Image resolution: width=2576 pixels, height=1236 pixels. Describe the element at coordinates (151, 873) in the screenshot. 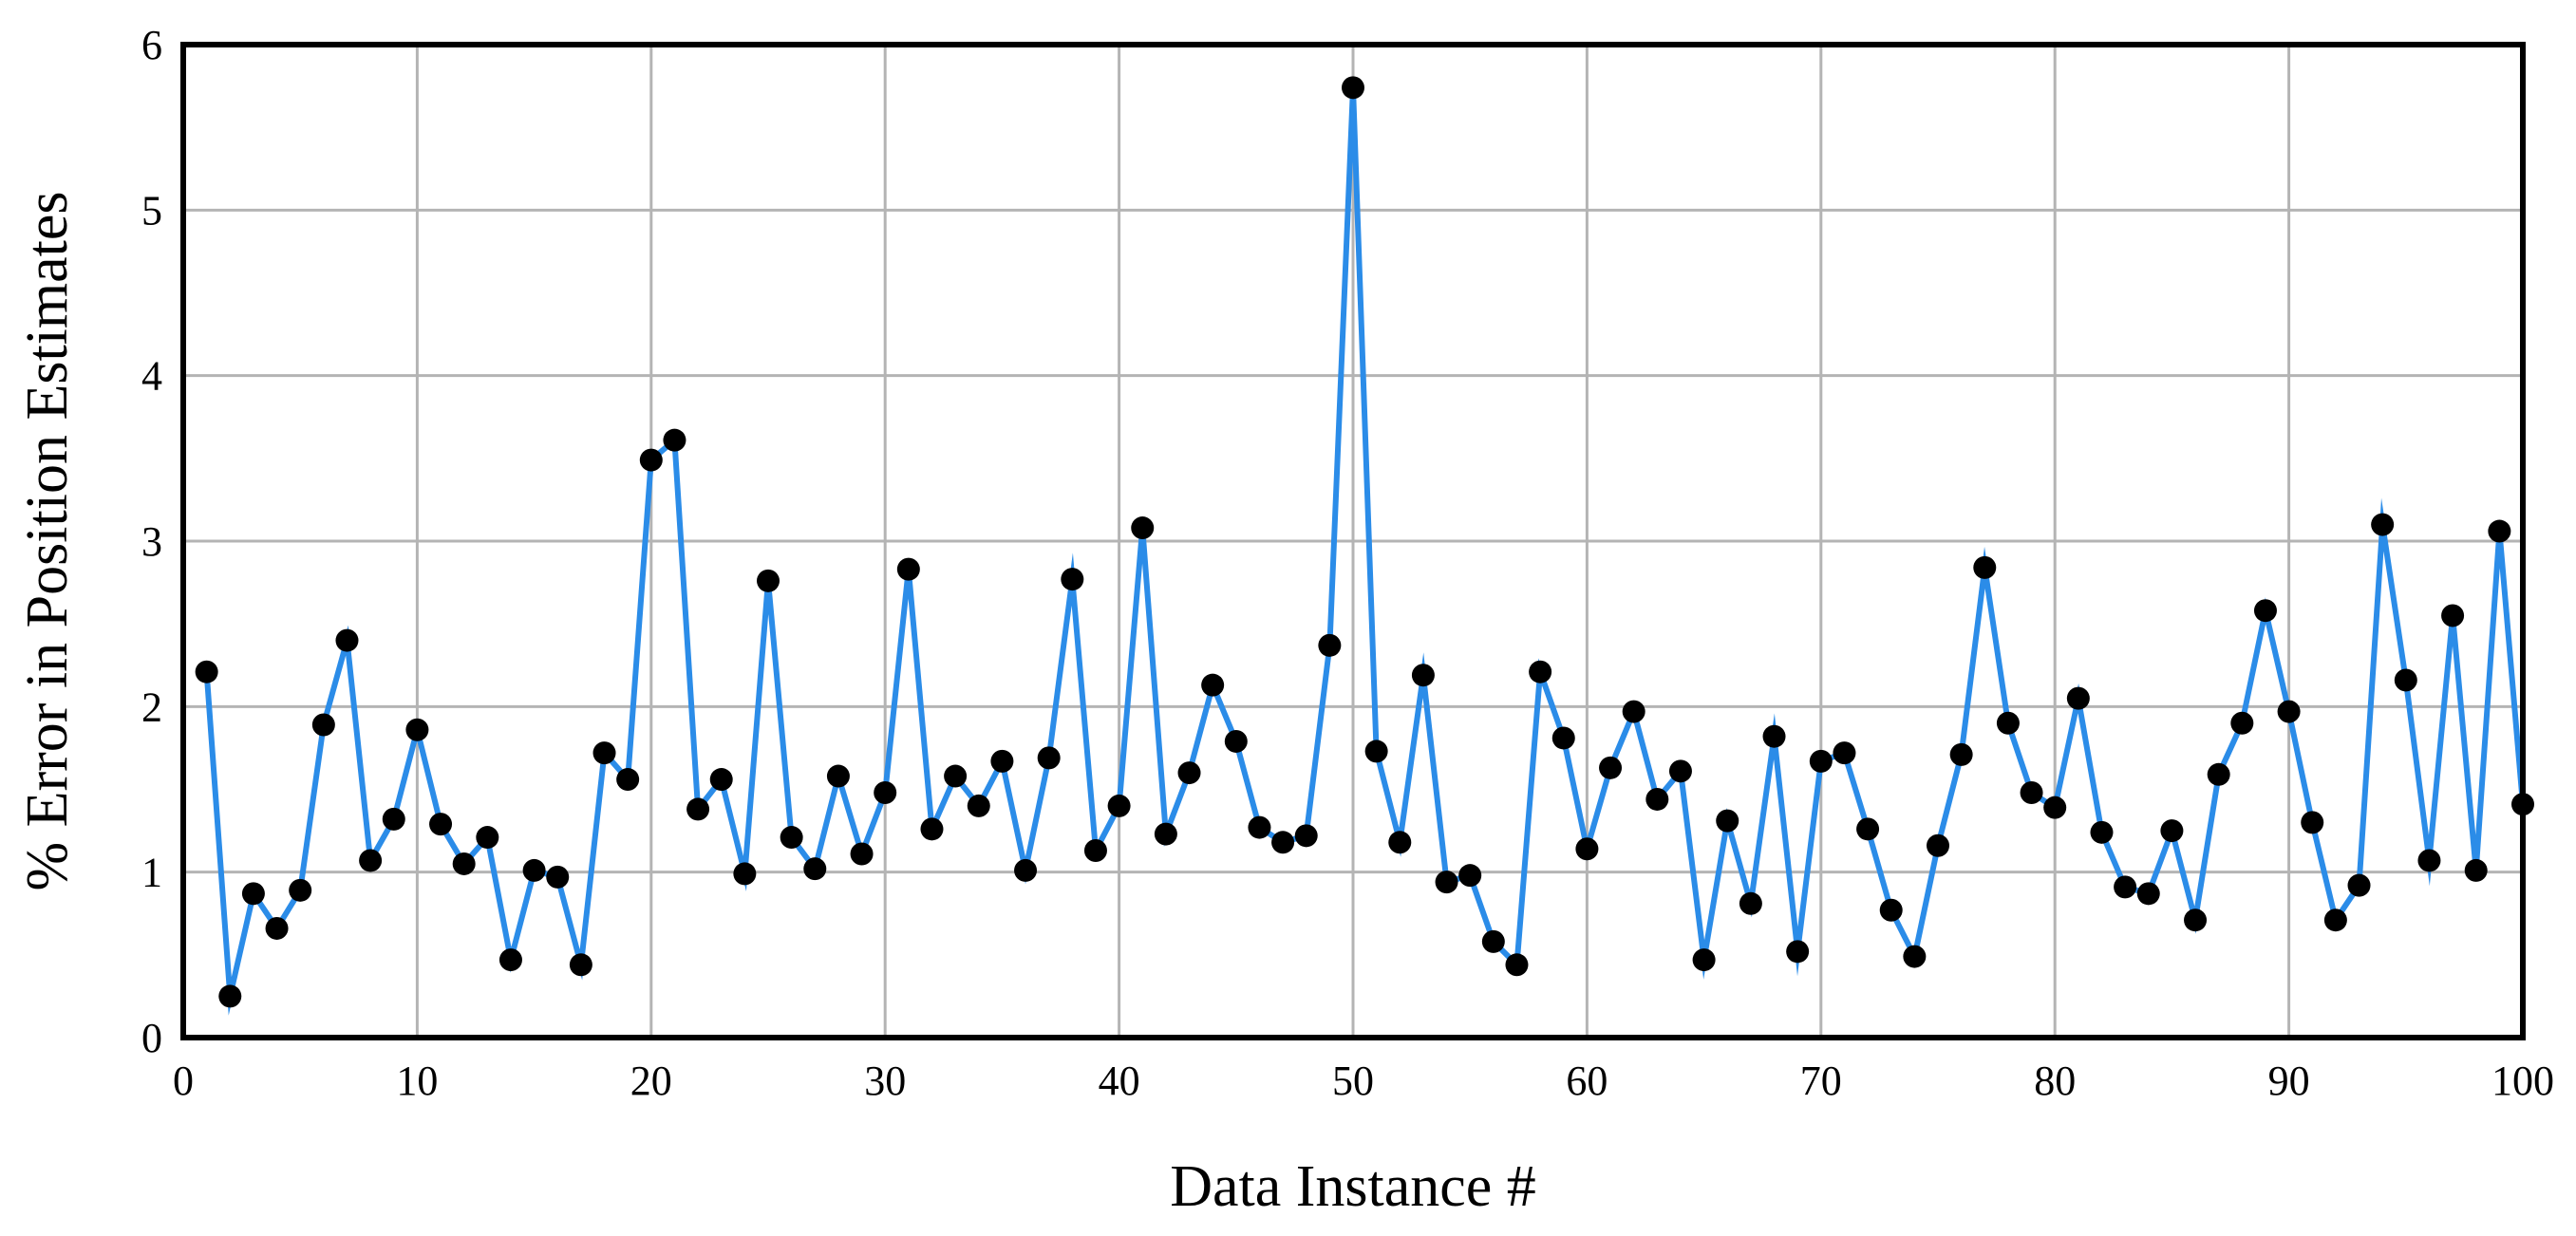

I see `y-tick-label: 1` at that location.